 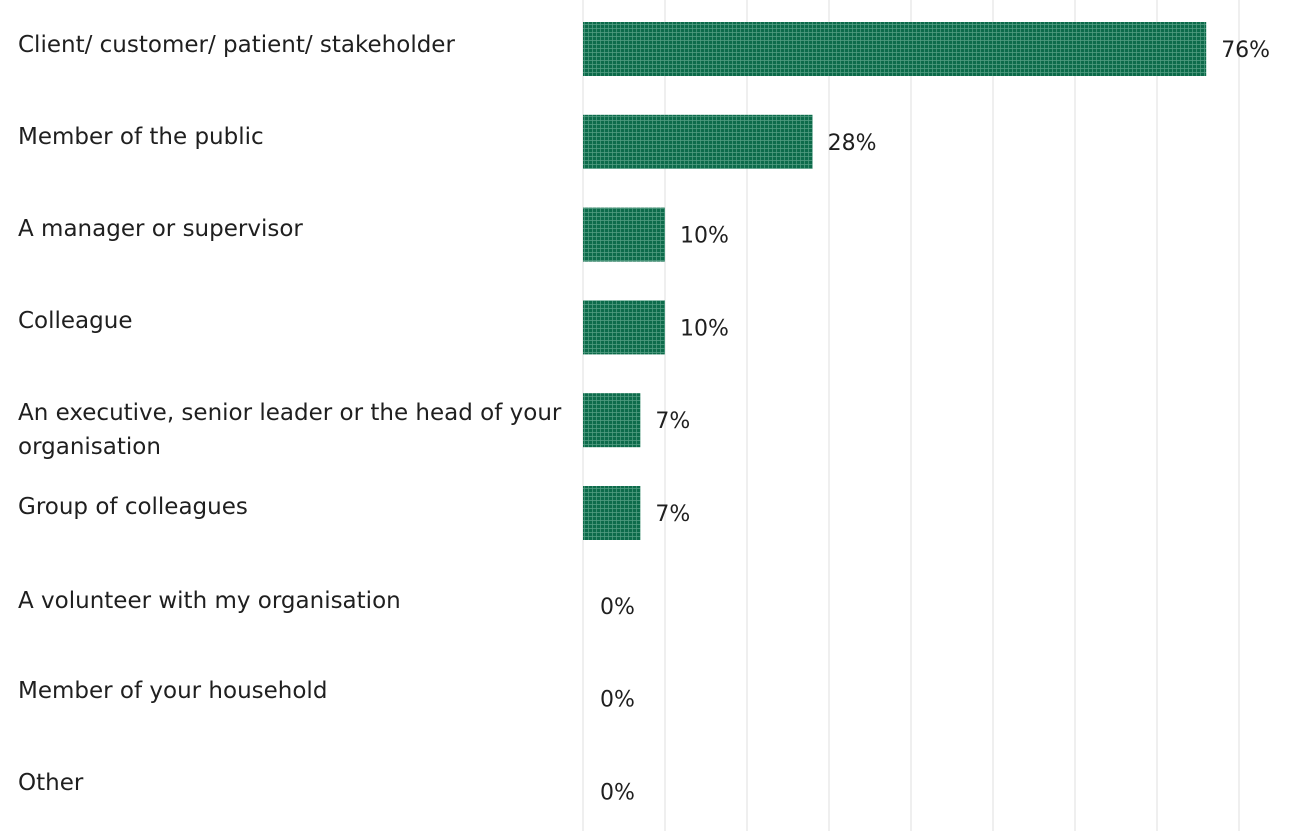 I want to click on category-label: Member of your household, so click(x=173, y=691).